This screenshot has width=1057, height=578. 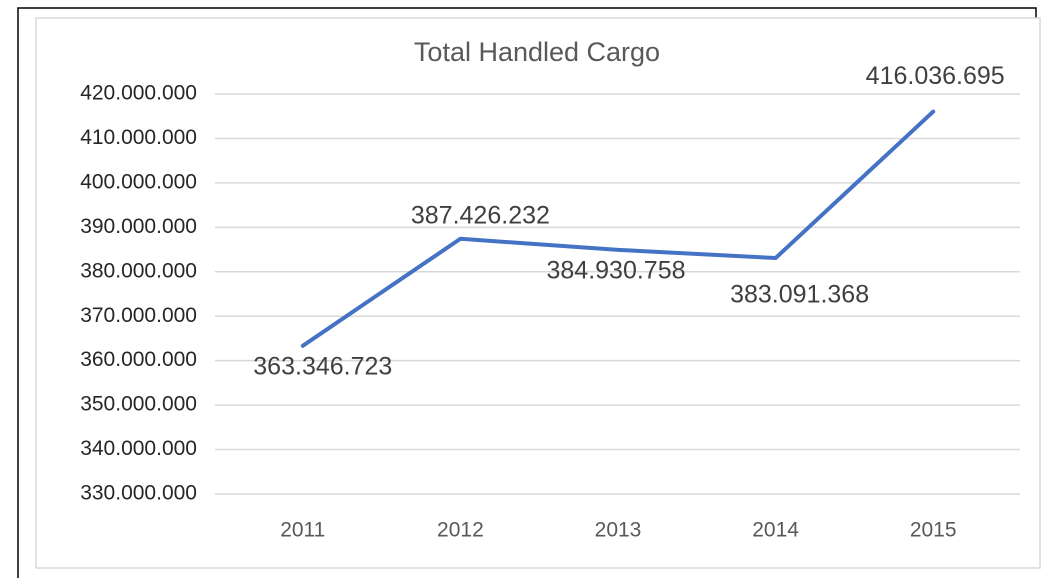 I want to click on y-tick-label: 360.000.000, so click(x=138, y=359).